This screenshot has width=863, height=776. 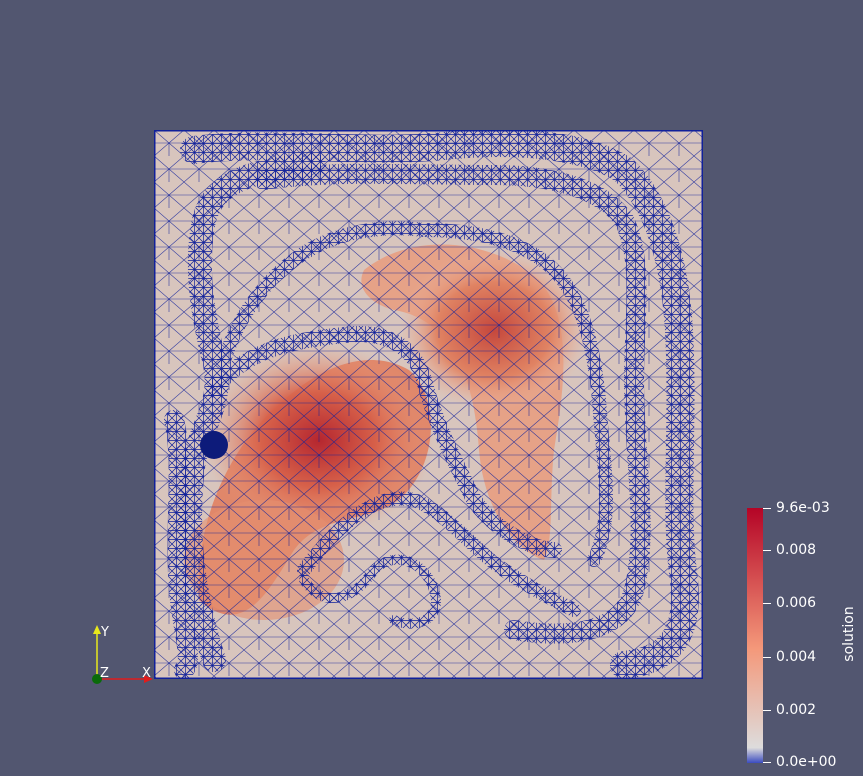 I want to click on colorbar-tick-label: 0.008, so click(x=796, y=550).